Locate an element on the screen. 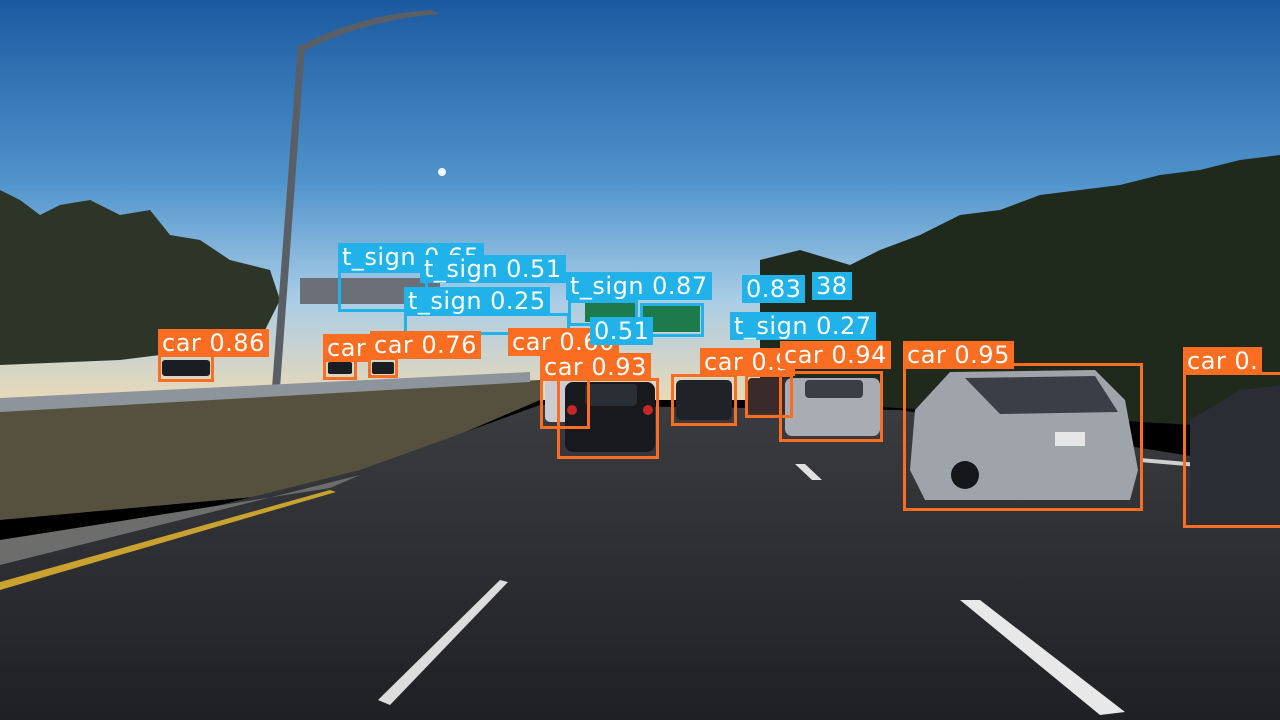 The image size is (1280, 720). car-silver-suv-window is located at coordinates (834, 389).